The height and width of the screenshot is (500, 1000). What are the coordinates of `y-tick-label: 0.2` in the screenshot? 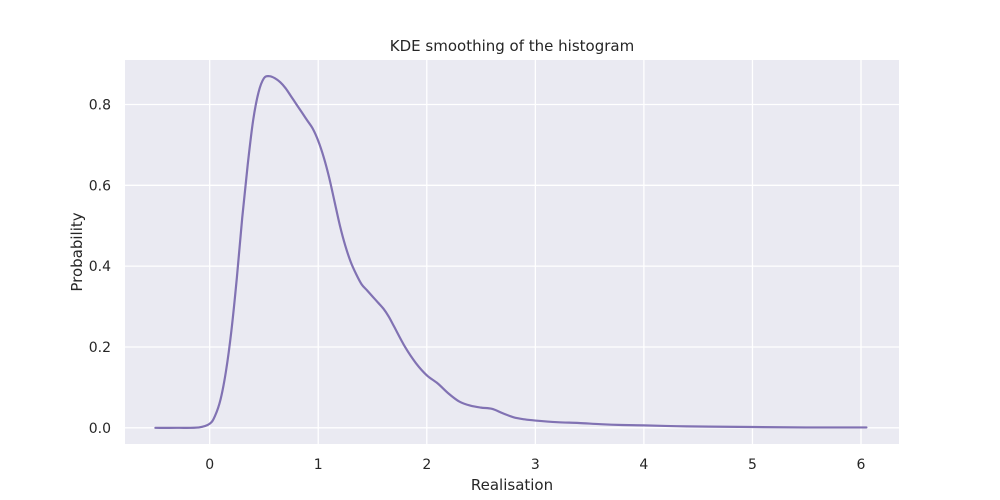 It's located at (100, 348).